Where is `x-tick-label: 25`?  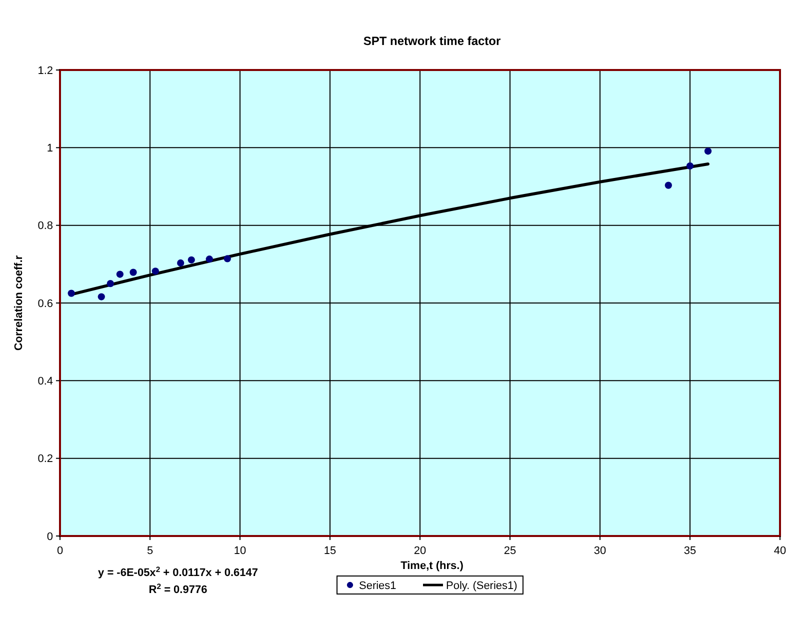
x-tick-label: 25 is located at coordinates (510, 551).